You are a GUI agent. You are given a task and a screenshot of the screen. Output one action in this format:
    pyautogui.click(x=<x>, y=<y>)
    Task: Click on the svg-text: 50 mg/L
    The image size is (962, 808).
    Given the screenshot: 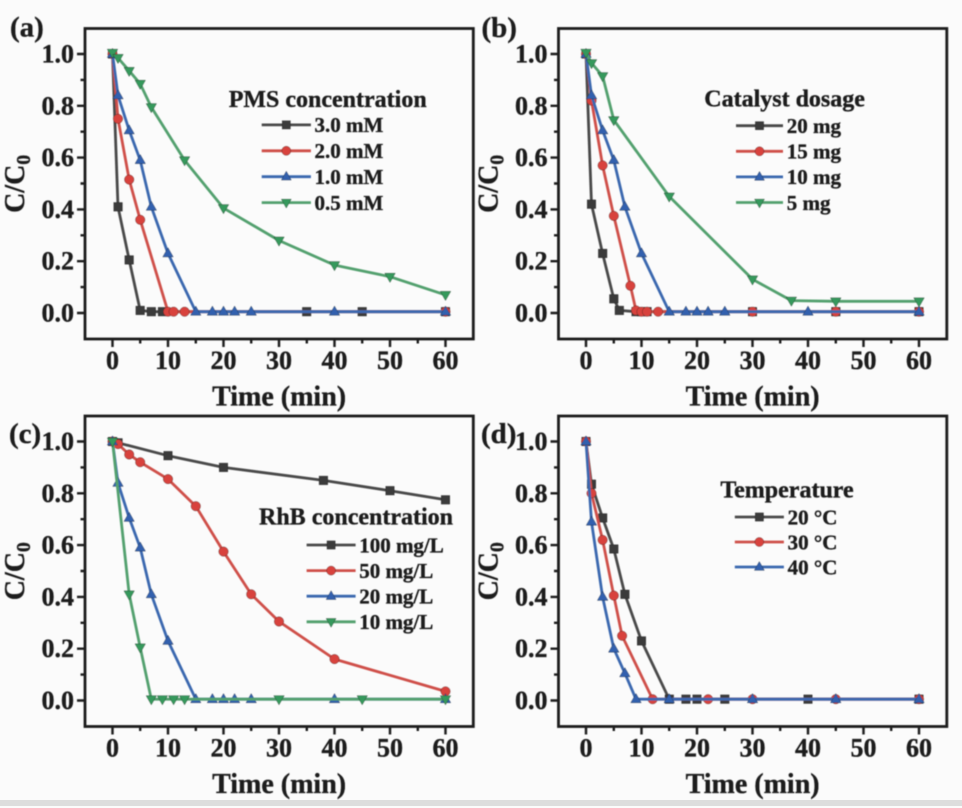 What is the action you would take?
    pyautogui.click(x=396, y=571)
    